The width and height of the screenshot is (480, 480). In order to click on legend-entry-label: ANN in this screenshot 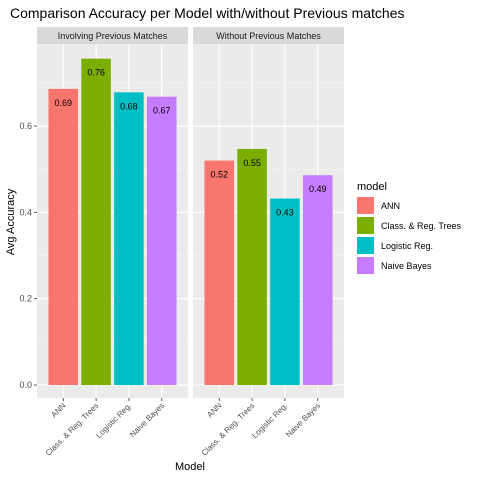, I will do `click(390, 206)`.